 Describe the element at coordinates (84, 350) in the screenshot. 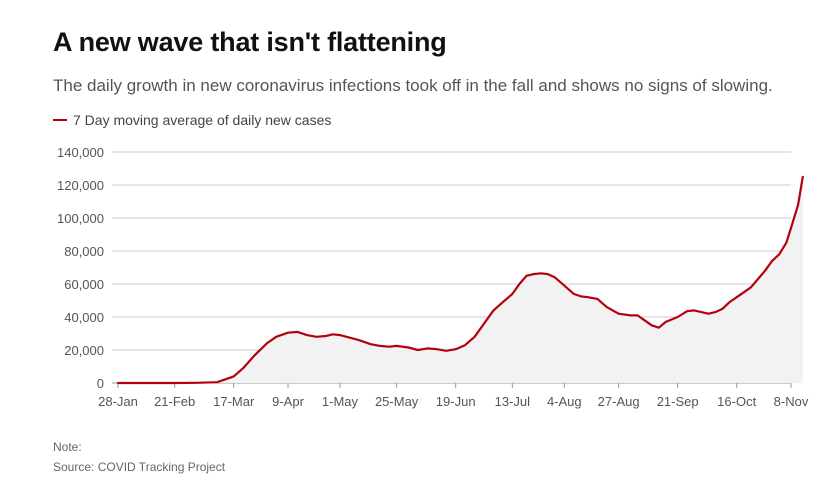

I see `y-tick-label: 20,000` at that location.